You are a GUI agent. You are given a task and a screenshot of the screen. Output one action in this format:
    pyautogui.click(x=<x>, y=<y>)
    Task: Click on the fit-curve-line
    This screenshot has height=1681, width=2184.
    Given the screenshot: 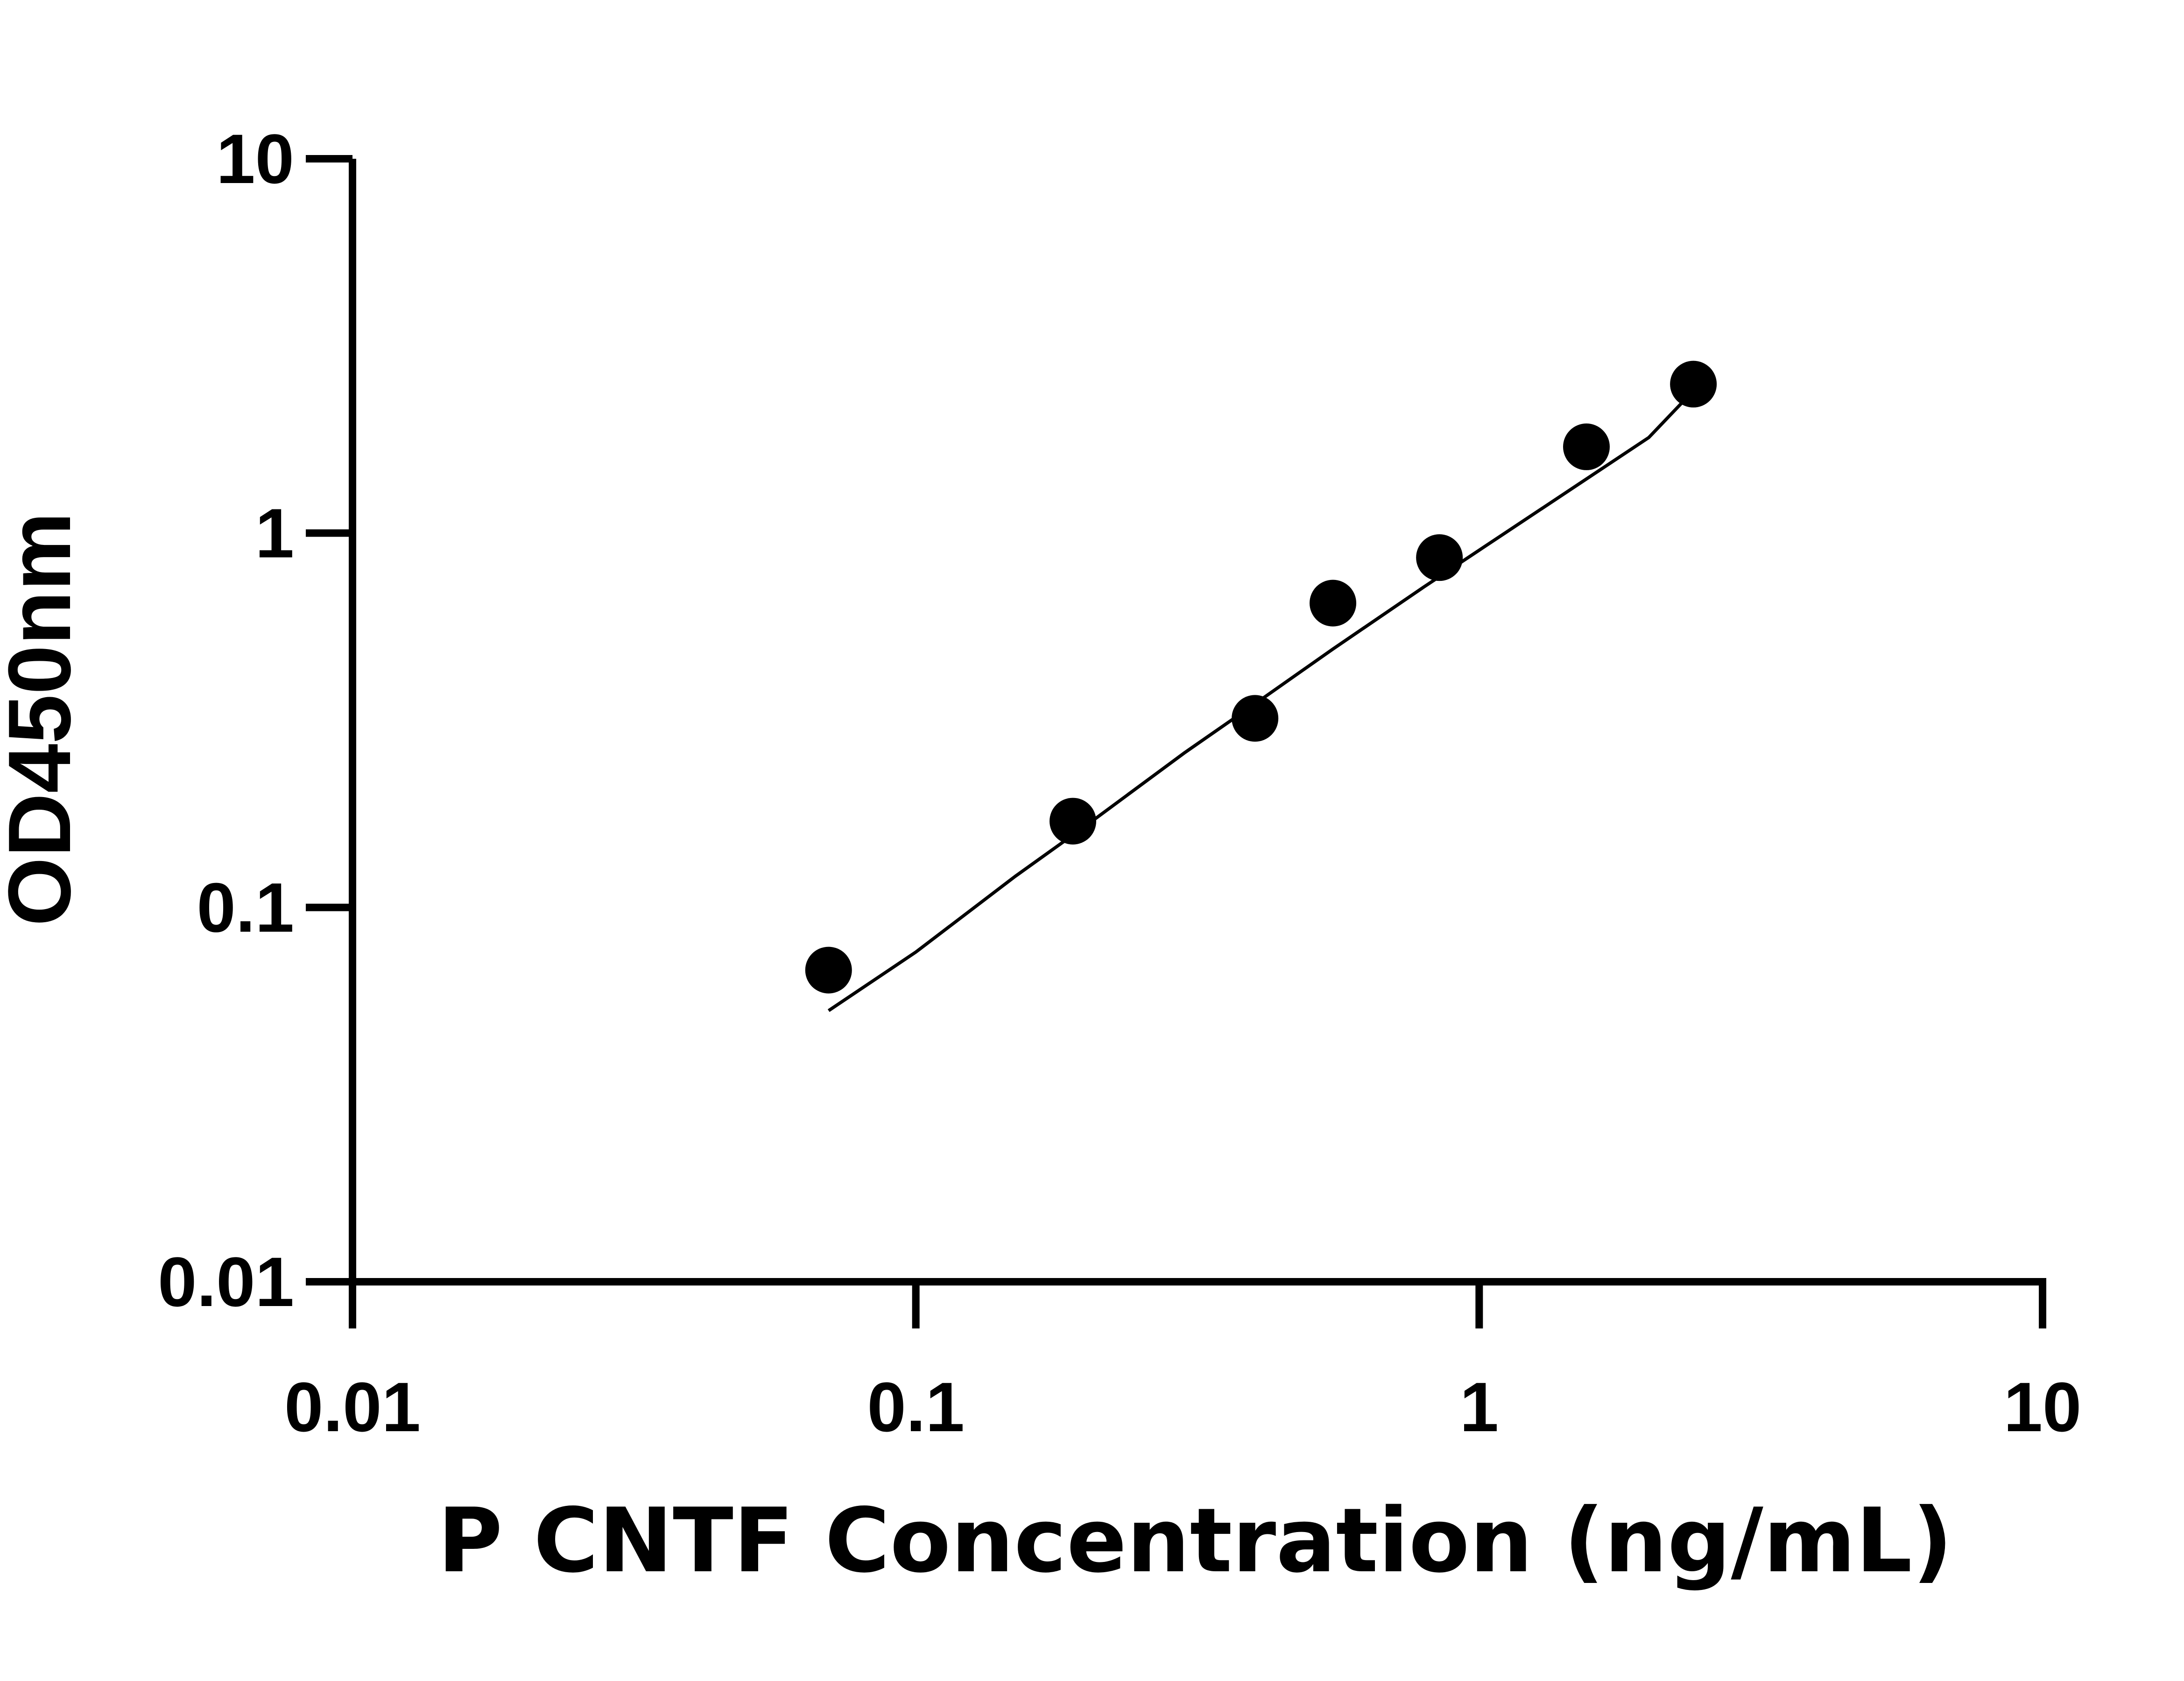 What is the action you would take?
    pyautogui.click(x=1261, y=700)
    